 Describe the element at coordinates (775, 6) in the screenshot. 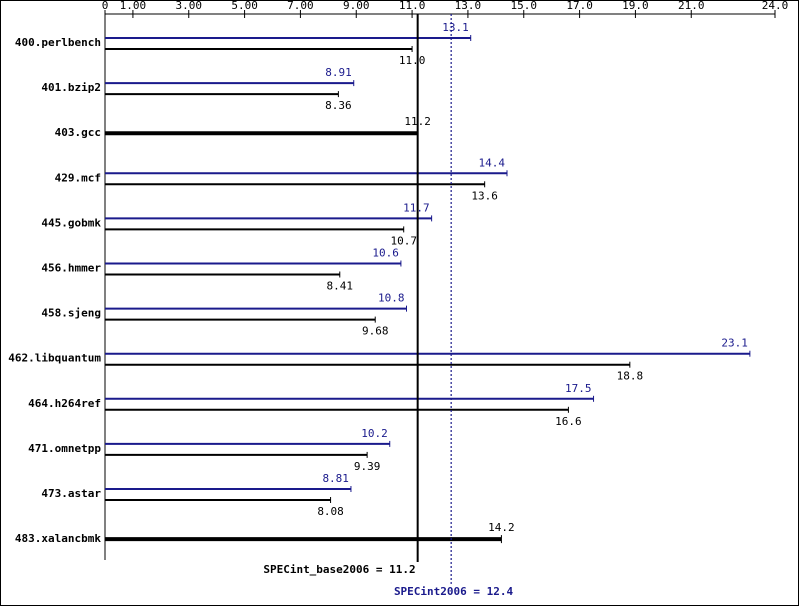

I see `x-tick-label: 24.0` at that location.